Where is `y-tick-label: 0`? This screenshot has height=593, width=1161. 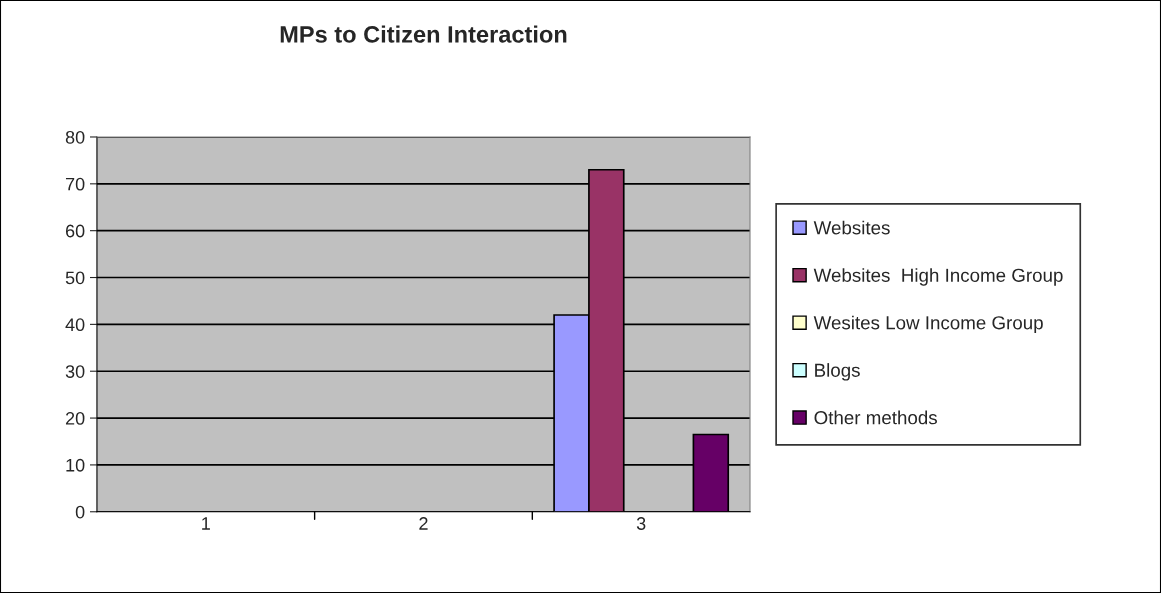 y-tick-label: 0 is located at coordinates (80, 512).